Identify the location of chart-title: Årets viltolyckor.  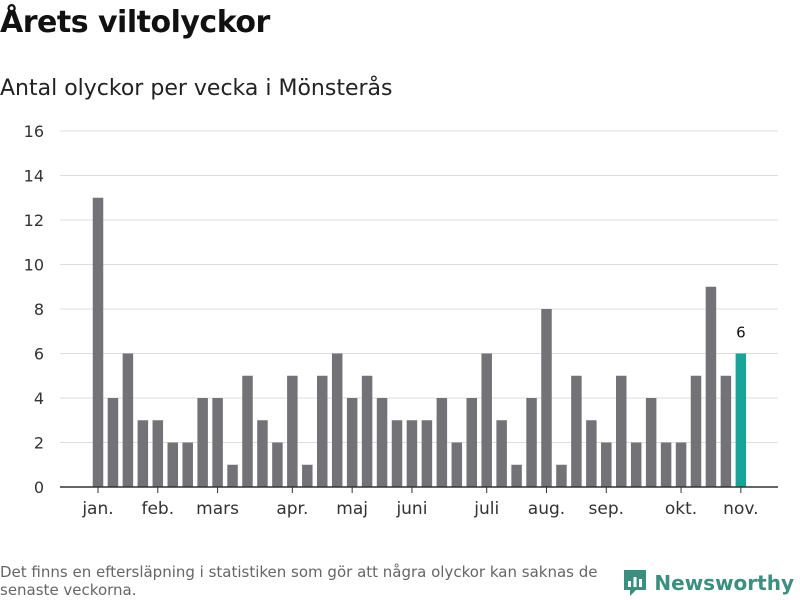
(135, 22).